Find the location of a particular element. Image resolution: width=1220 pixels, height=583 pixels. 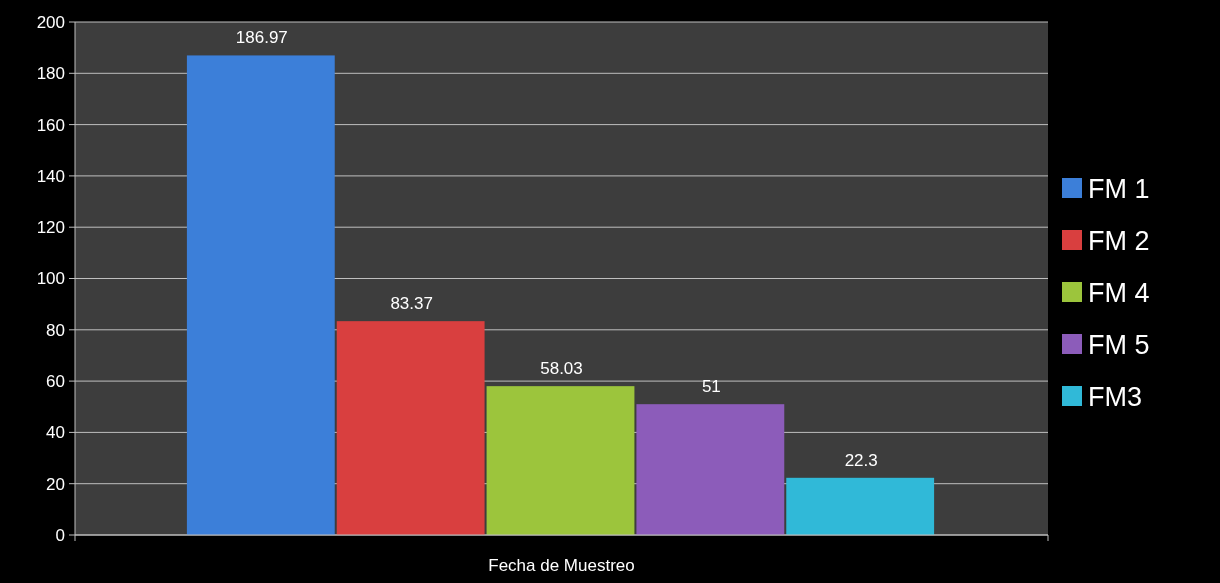

y-tick-label: 20 is located at coordinates (55, 484).